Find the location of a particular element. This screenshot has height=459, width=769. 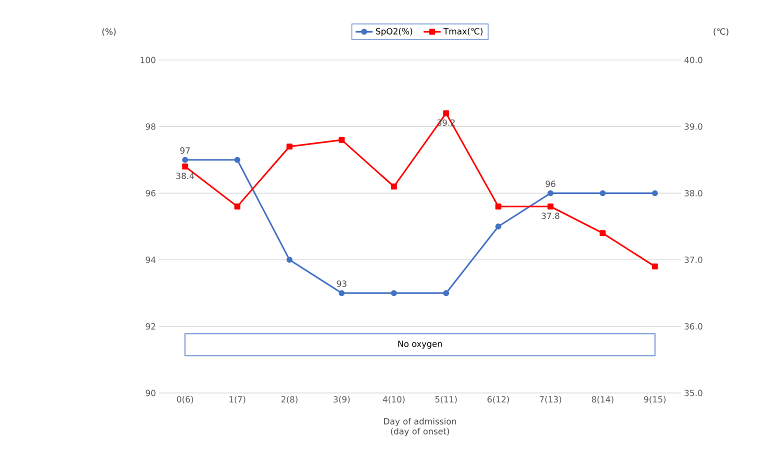

data-label: 97 is located at coordinates (185, 150).